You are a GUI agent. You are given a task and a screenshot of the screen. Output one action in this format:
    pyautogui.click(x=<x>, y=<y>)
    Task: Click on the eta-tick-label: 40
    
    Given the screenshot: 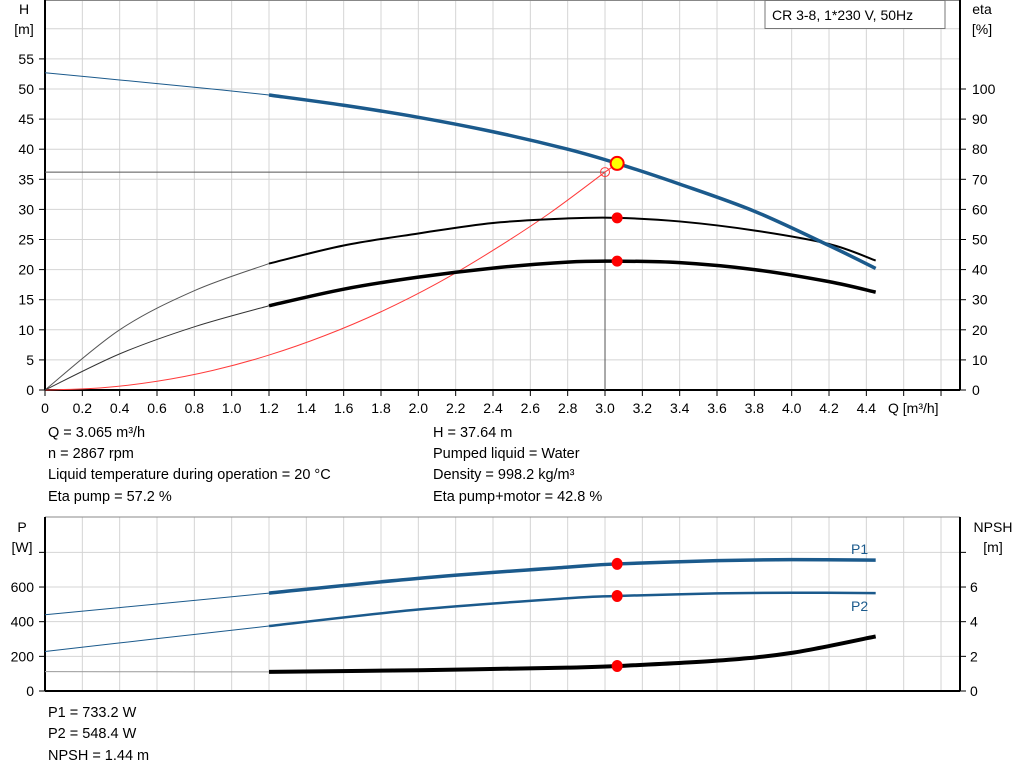 What is the action you would take?
    pyautogui.click(x=980, y=270)
    